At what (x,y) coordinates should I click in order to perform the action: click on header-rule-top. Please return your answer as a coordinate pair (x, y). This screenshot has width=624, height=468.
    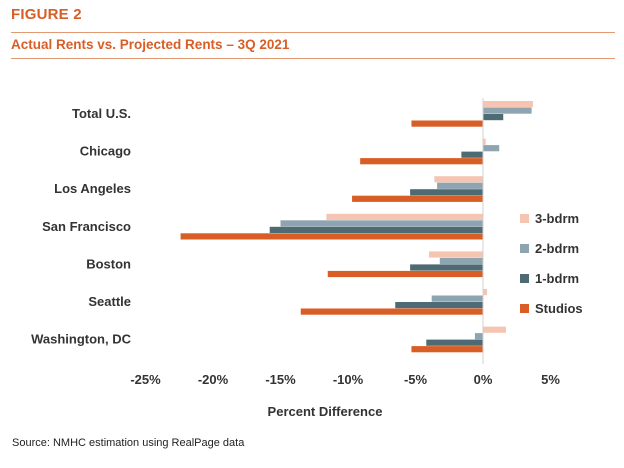
    Looking at the image, I should click on (313, 32).